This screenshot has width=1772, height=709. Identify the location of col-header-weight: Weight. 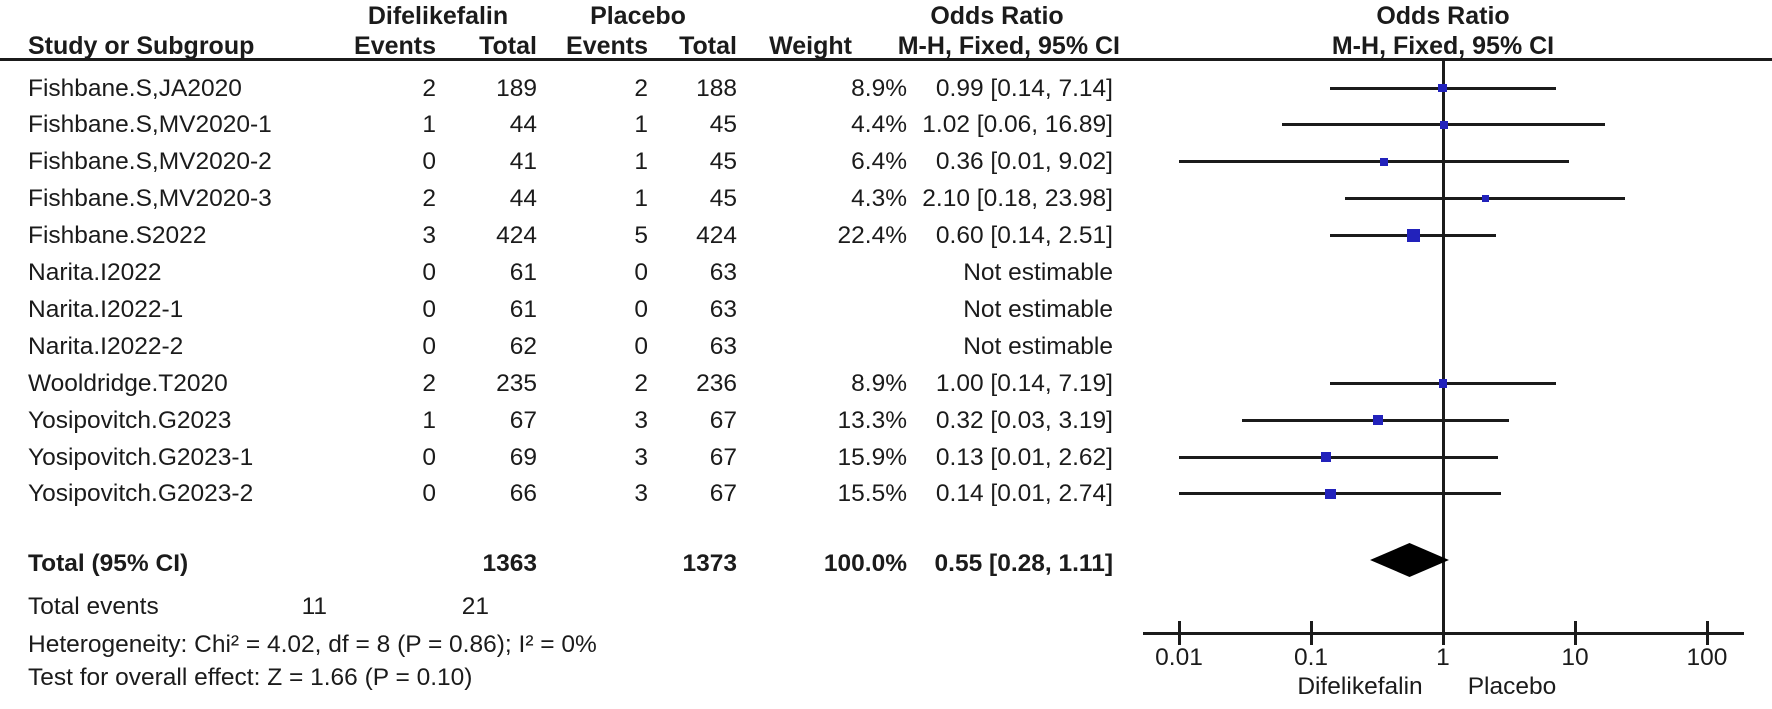
(810, 46).